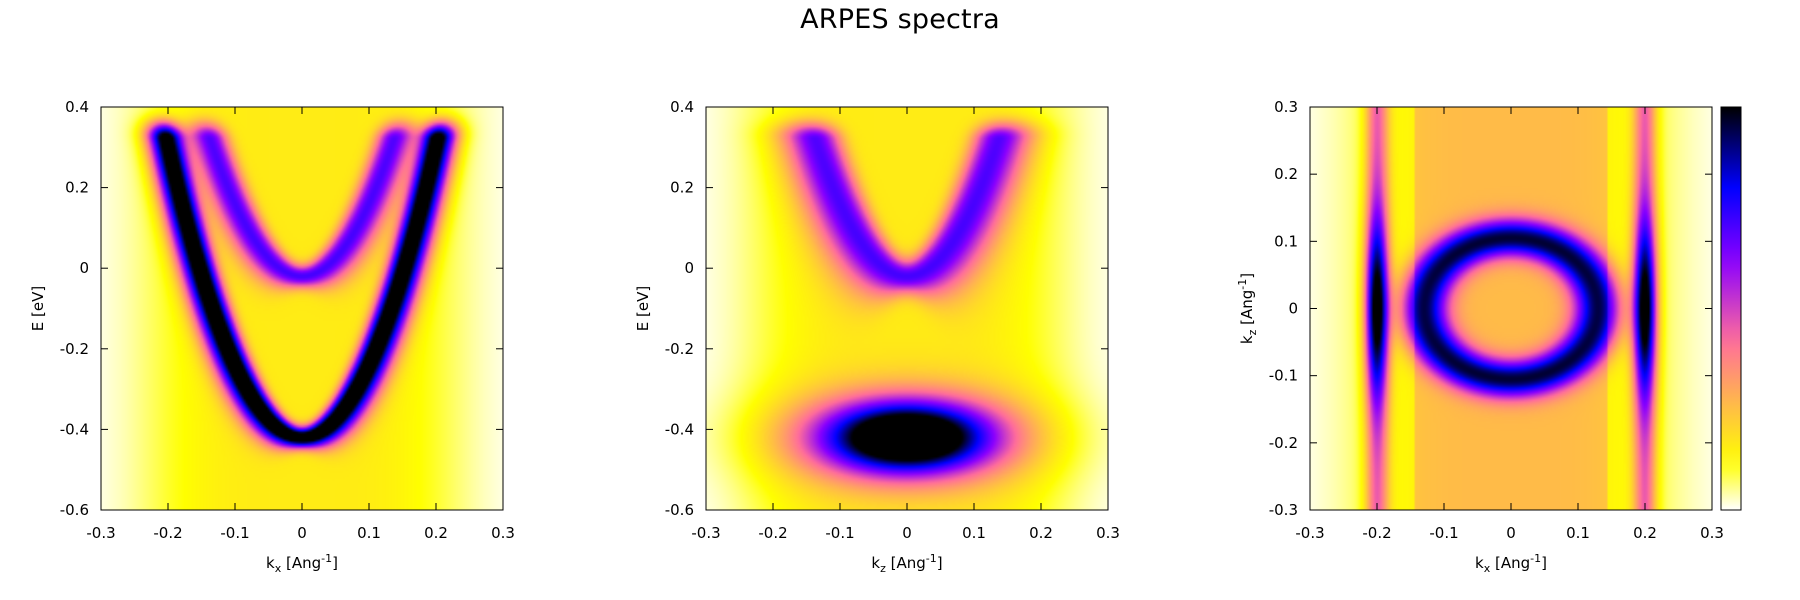 The image size is (1800, 600). Describe the element at coordinates (1286, 107) in the screenshot. I see `y-tick-label: 0.3` at that location.